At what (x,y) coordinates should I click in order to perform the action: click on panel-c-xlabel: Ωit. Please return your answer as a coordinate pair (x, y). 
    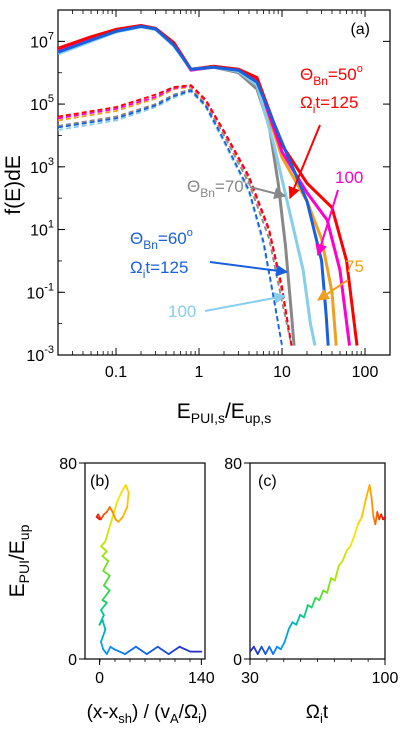
    Looking at the image, I should click on (317, 714).